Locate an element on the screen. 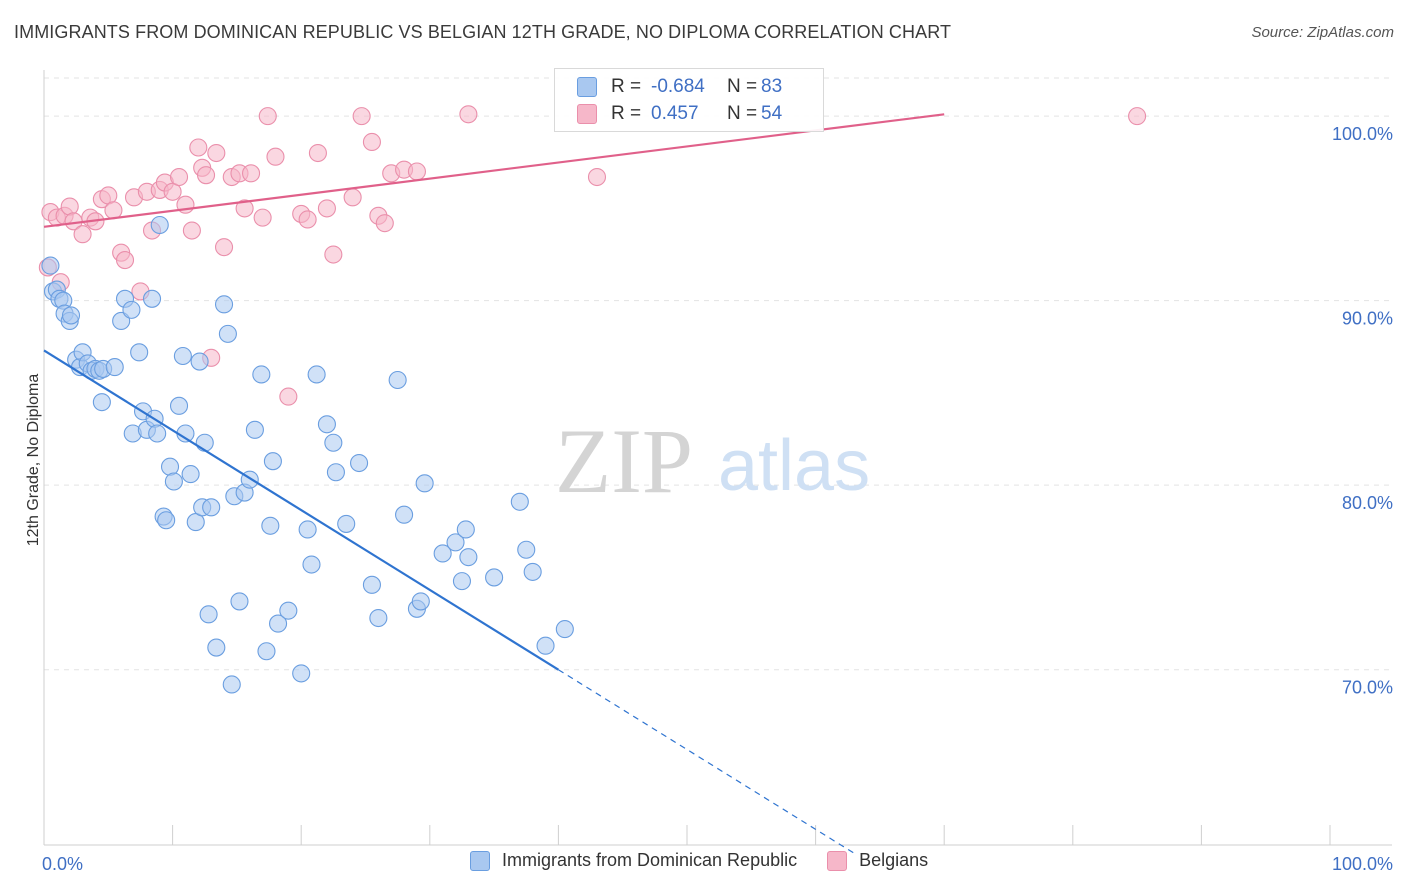  x-tick-labels: 0.0% 100.0% is located at coordinates (717, 864).